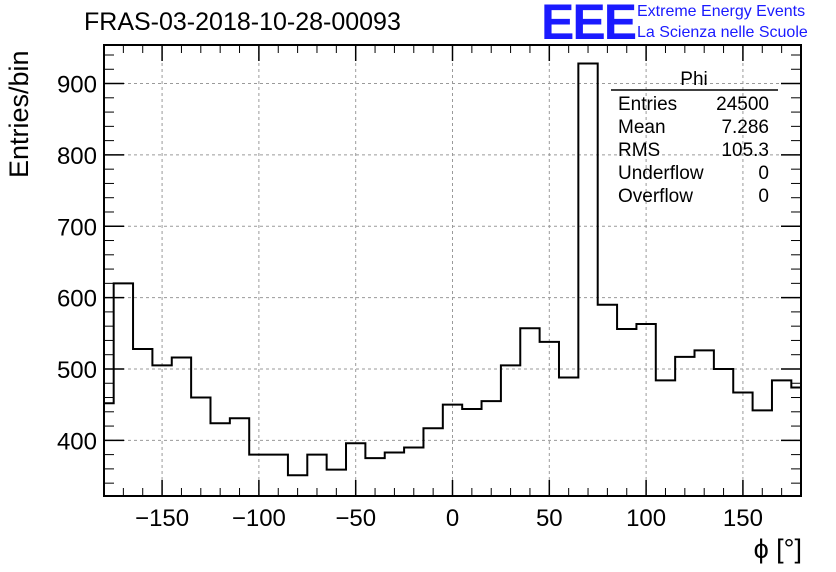 The height and width of the screenshot is (572, 836). What do you see at coordinates (452, 518) in the screenshot?
I see `x-tick-label: 0` at bounding box center [452, 518].